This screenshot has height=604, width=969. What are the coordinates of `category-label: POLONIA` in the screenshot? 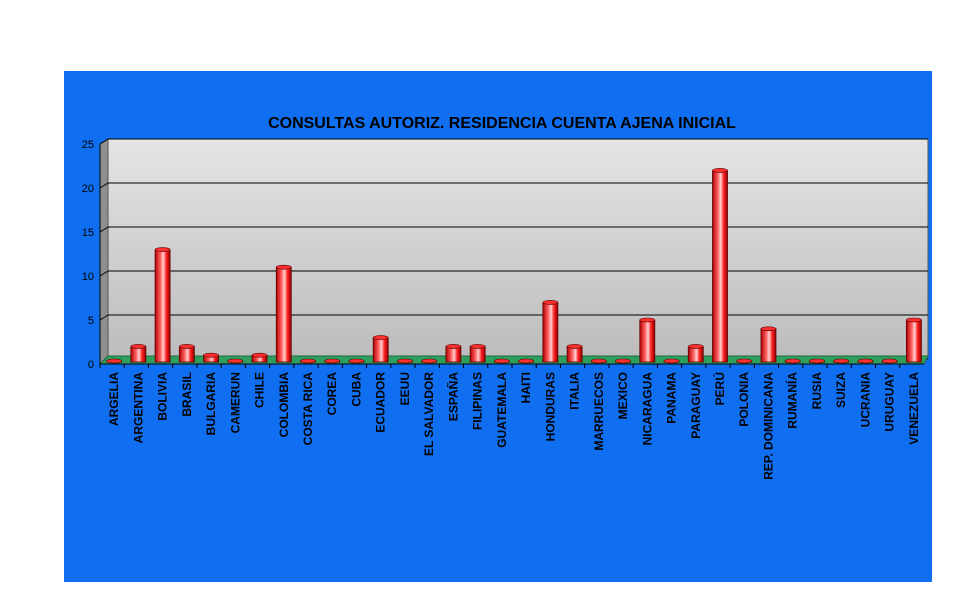 It's located at (744, 399).